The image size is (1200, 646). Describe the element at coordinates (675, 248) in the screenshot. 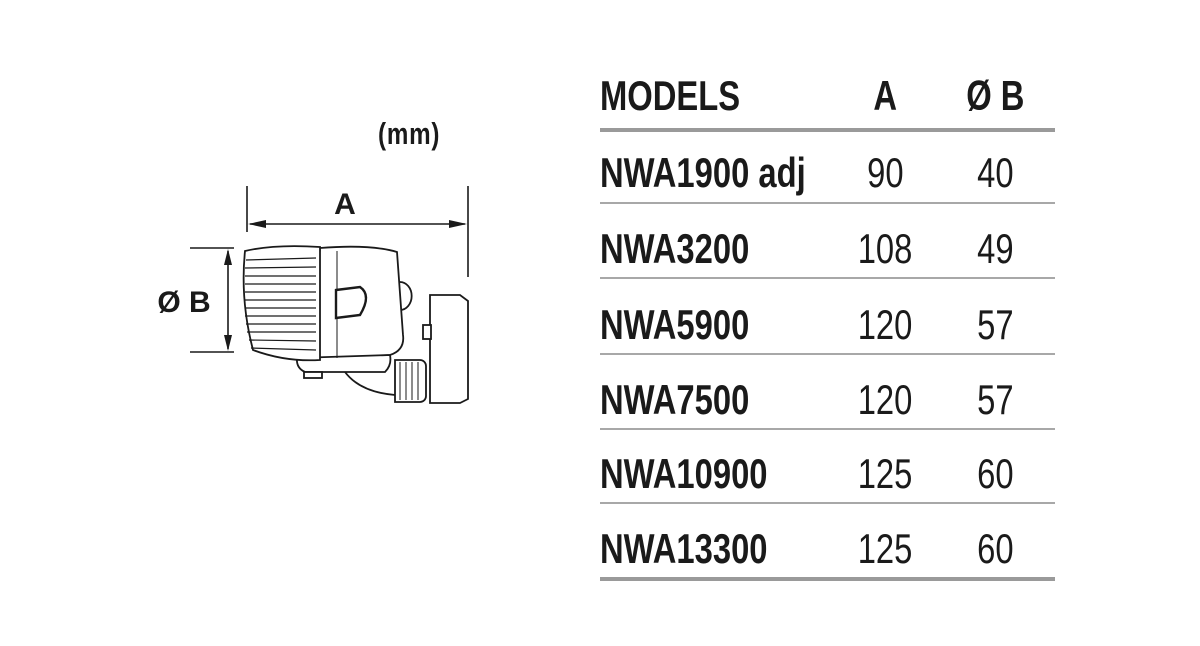

I see `model-name: NWA3200` at that location.